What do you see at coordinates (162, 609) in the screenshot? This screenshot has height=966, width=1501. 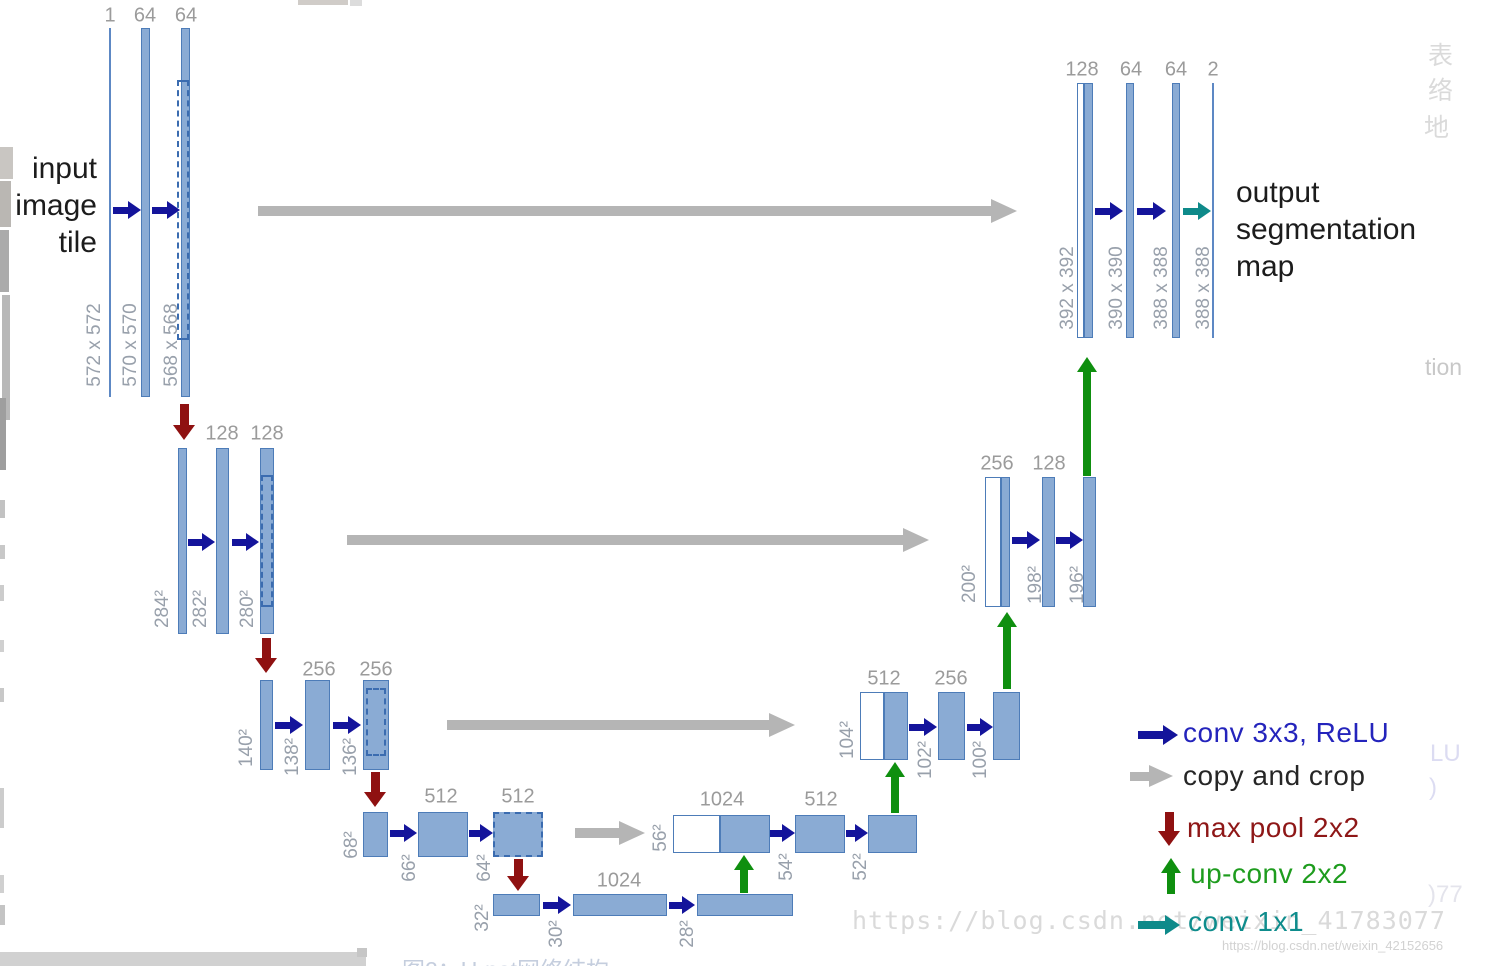 I see `dimension-label: 284²` at bounding box center [162, 609].